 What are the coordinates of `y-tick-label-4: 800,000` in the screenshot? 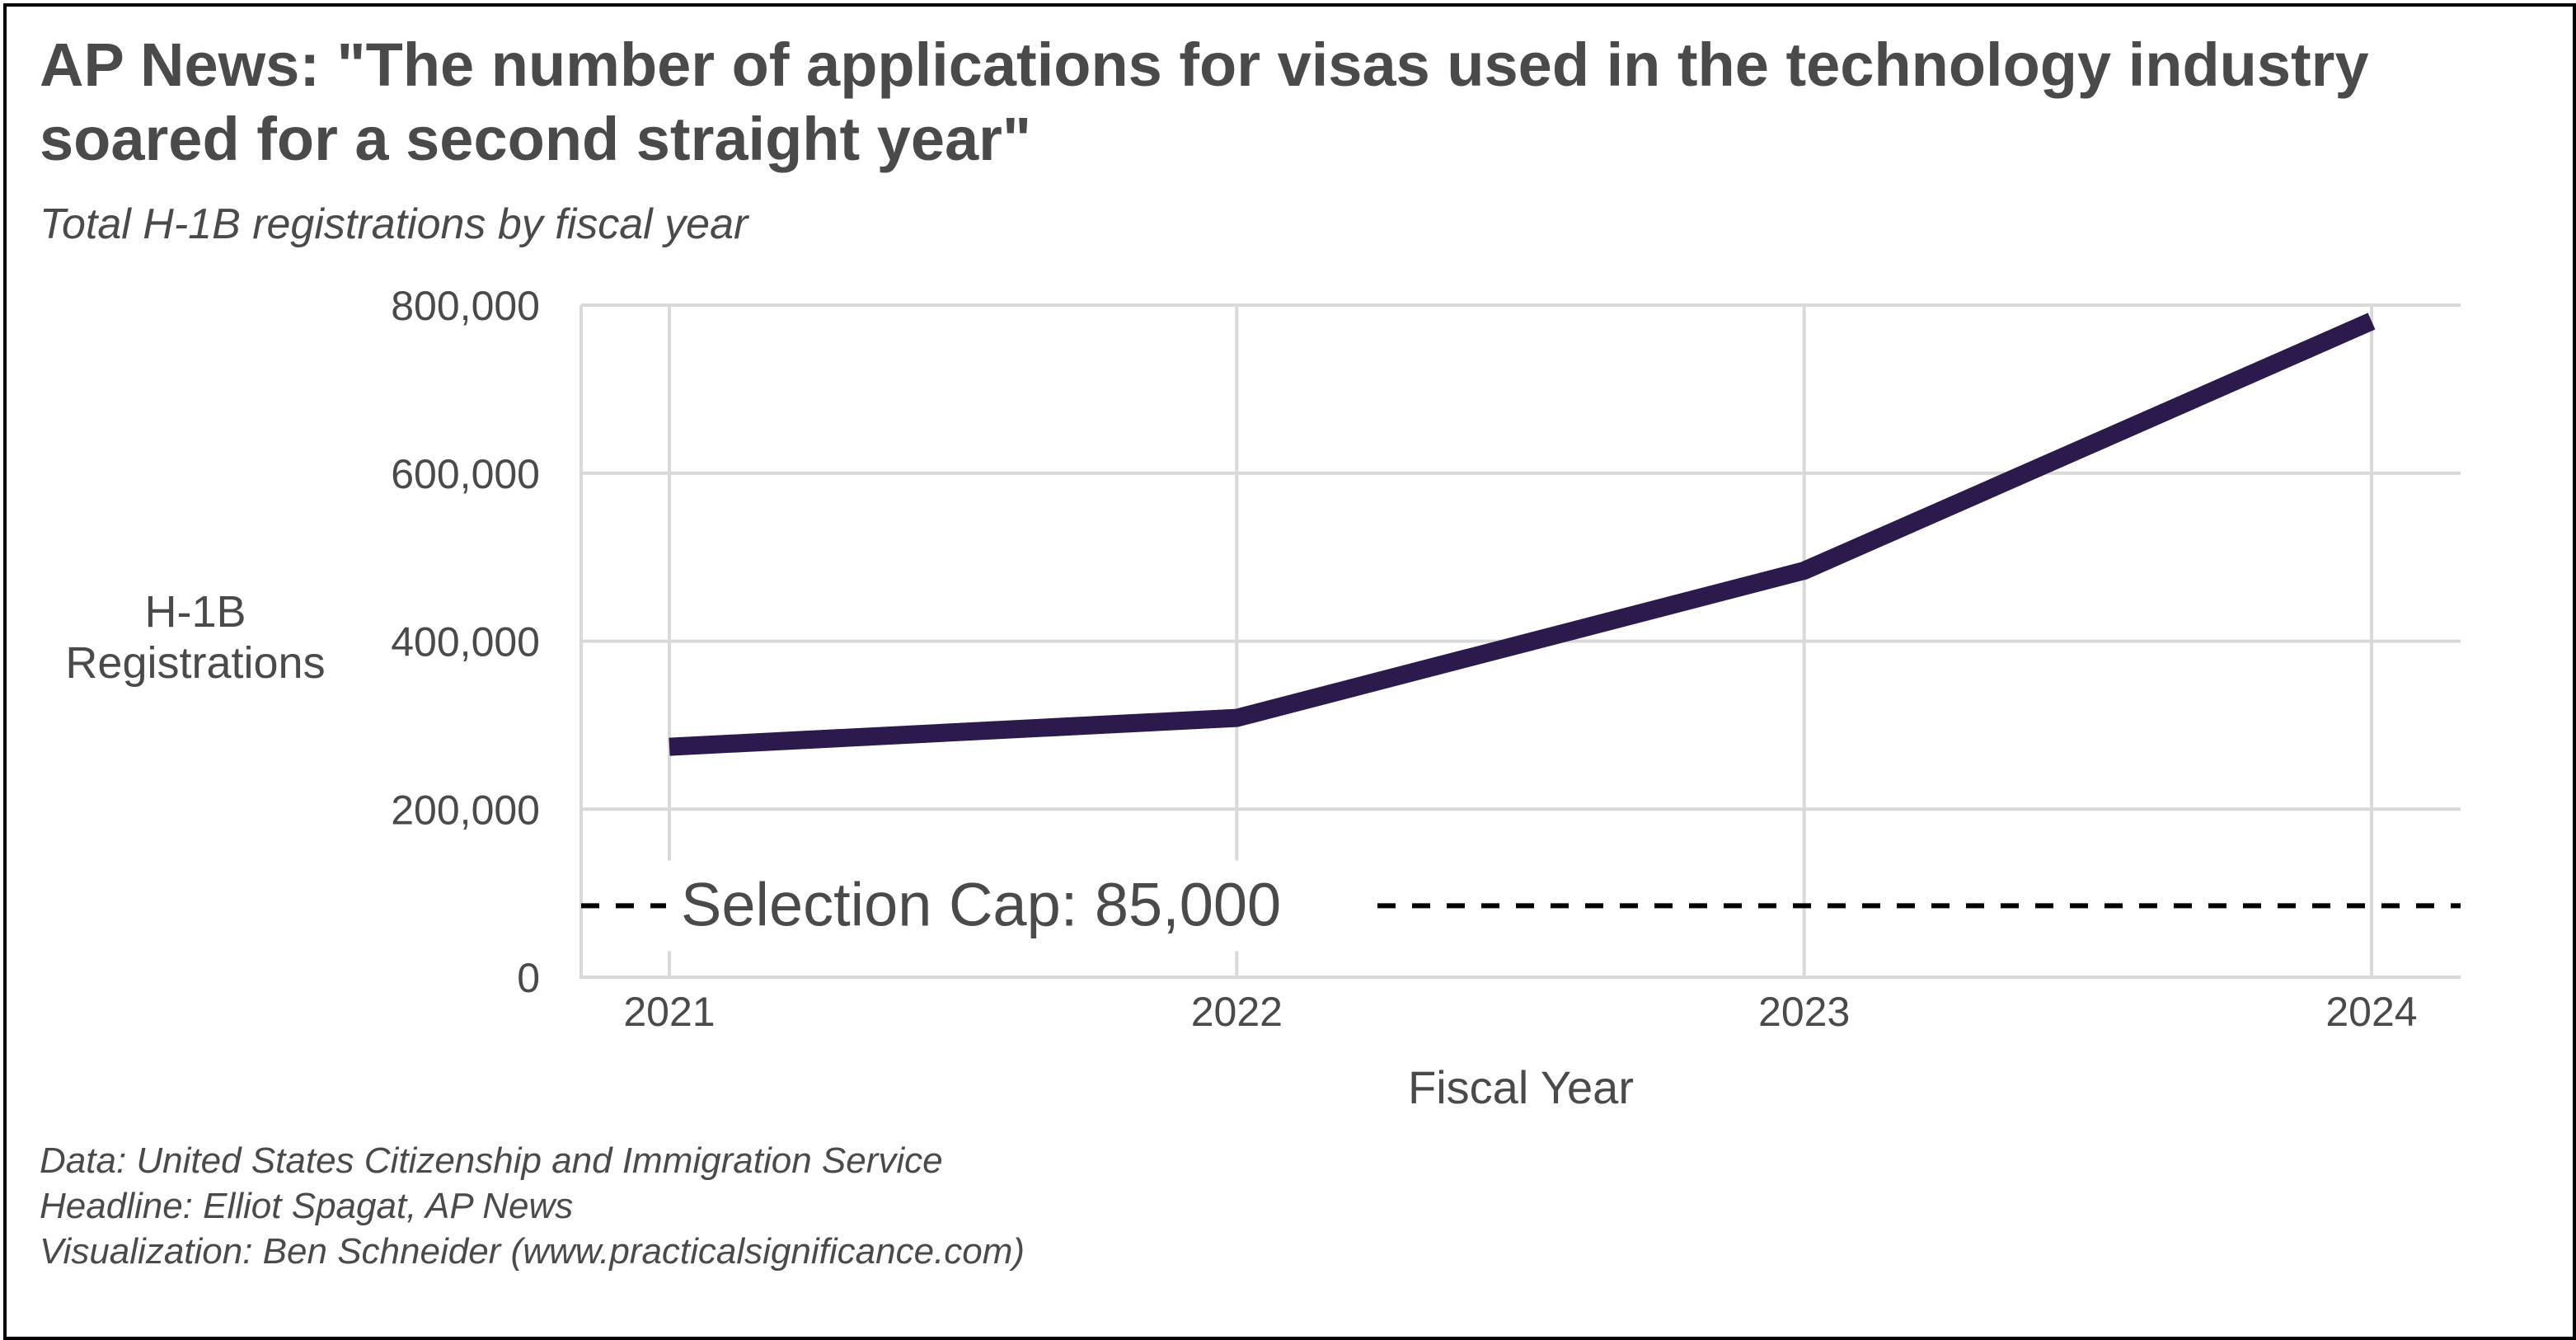 It's located at (466, 306).